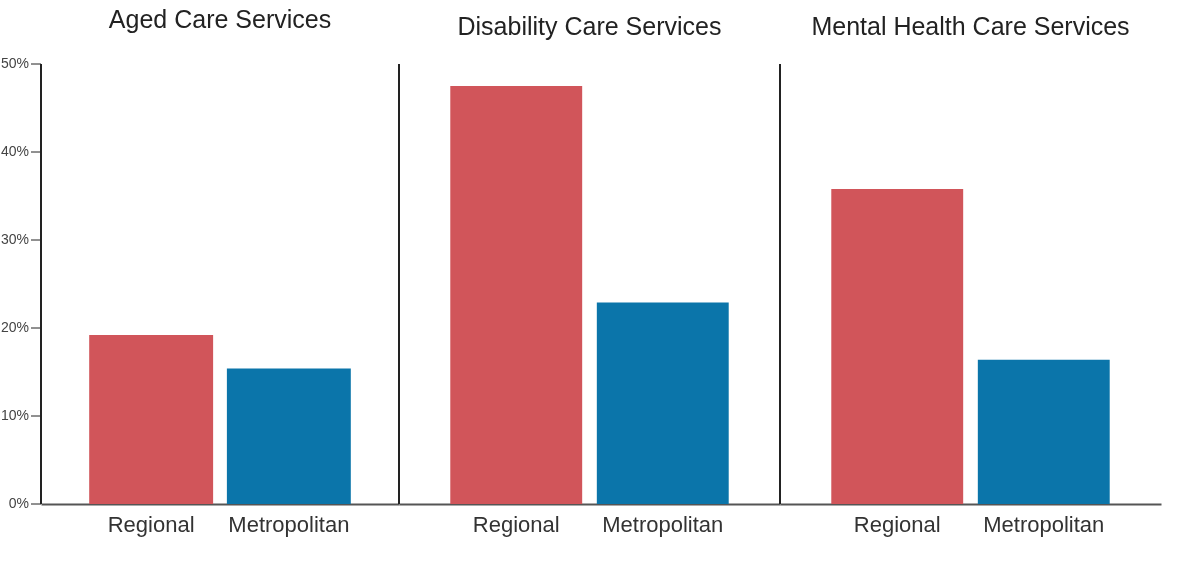  Describe the element at coordinates (14, 63) in the screenshot. I see `y-tick-label: 50%` at that location.